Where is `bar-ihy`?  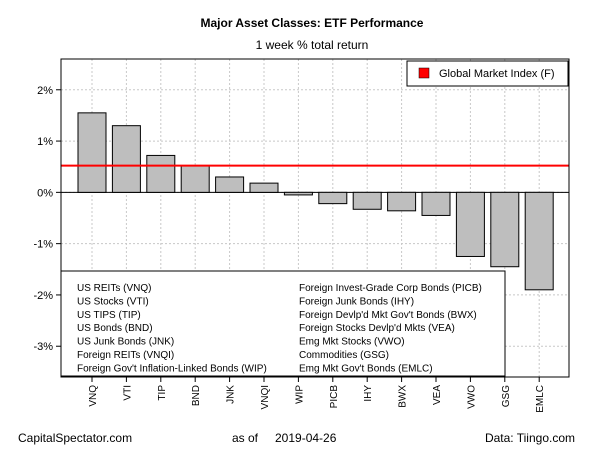 bar-ihy is located at coordinates (367, 200).